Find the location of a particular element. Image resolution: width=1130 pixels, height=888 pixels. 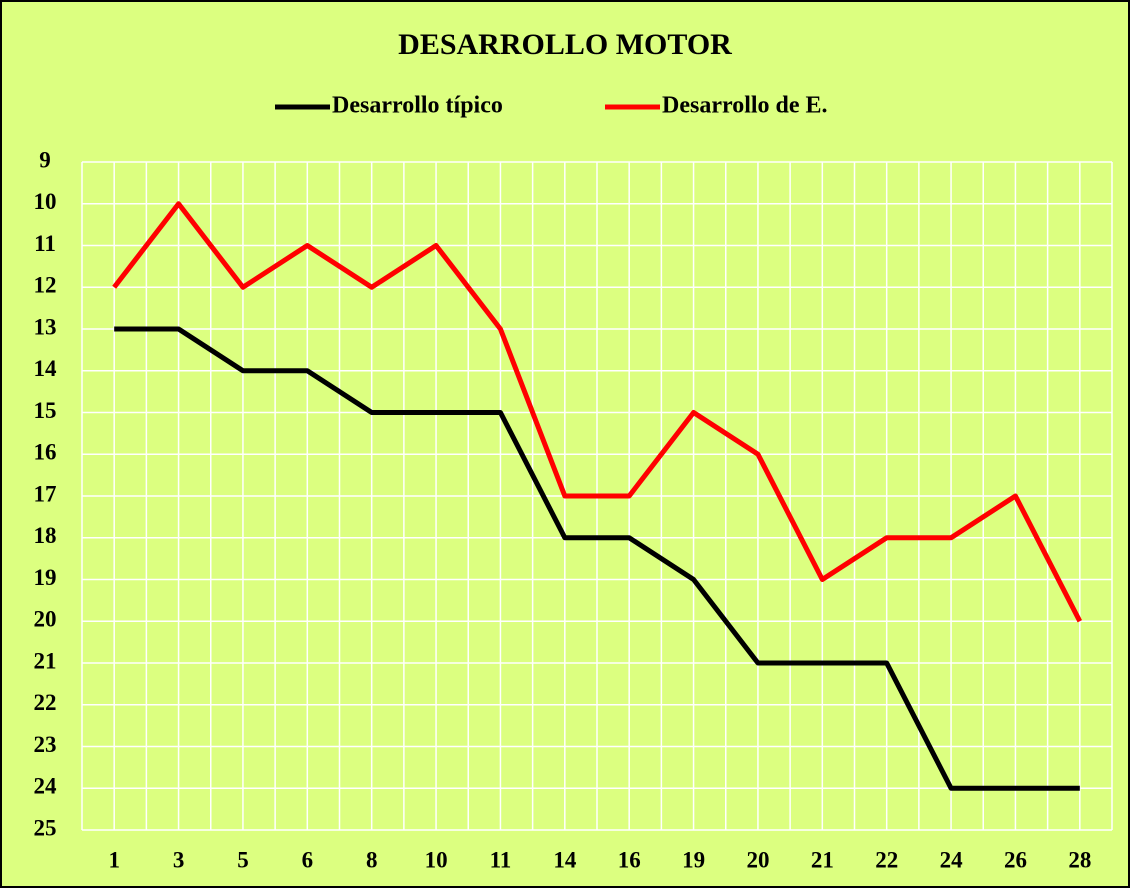

y-tick-label: 18 is located at coordinates (45, 535).